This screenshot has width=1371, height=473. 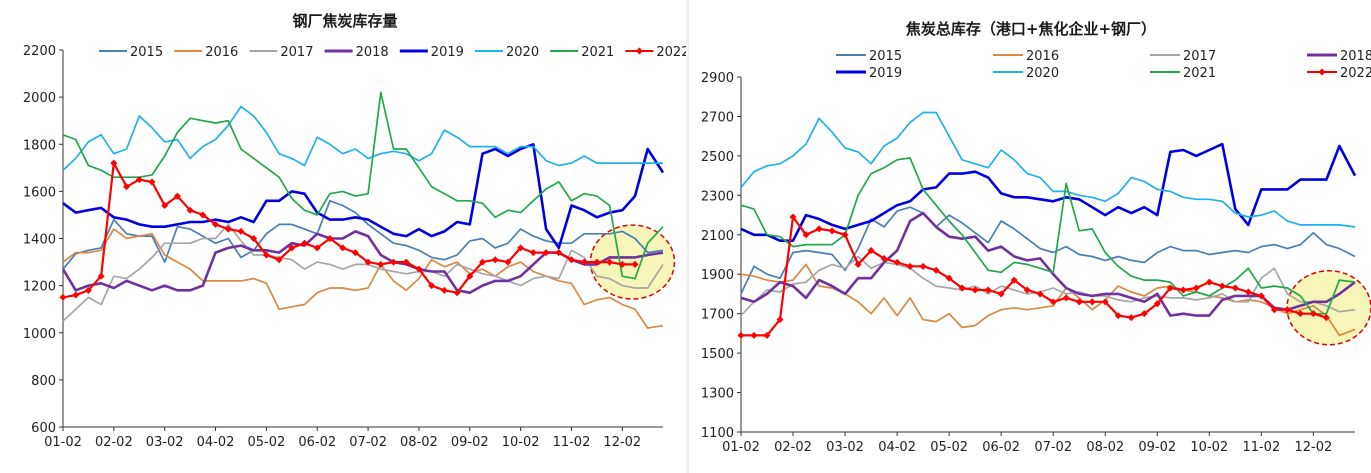 What do you see at coordinates (216, 442) in the screenshot?
I see `x-tick-label: 04-02` at bounding box center [216, 442].